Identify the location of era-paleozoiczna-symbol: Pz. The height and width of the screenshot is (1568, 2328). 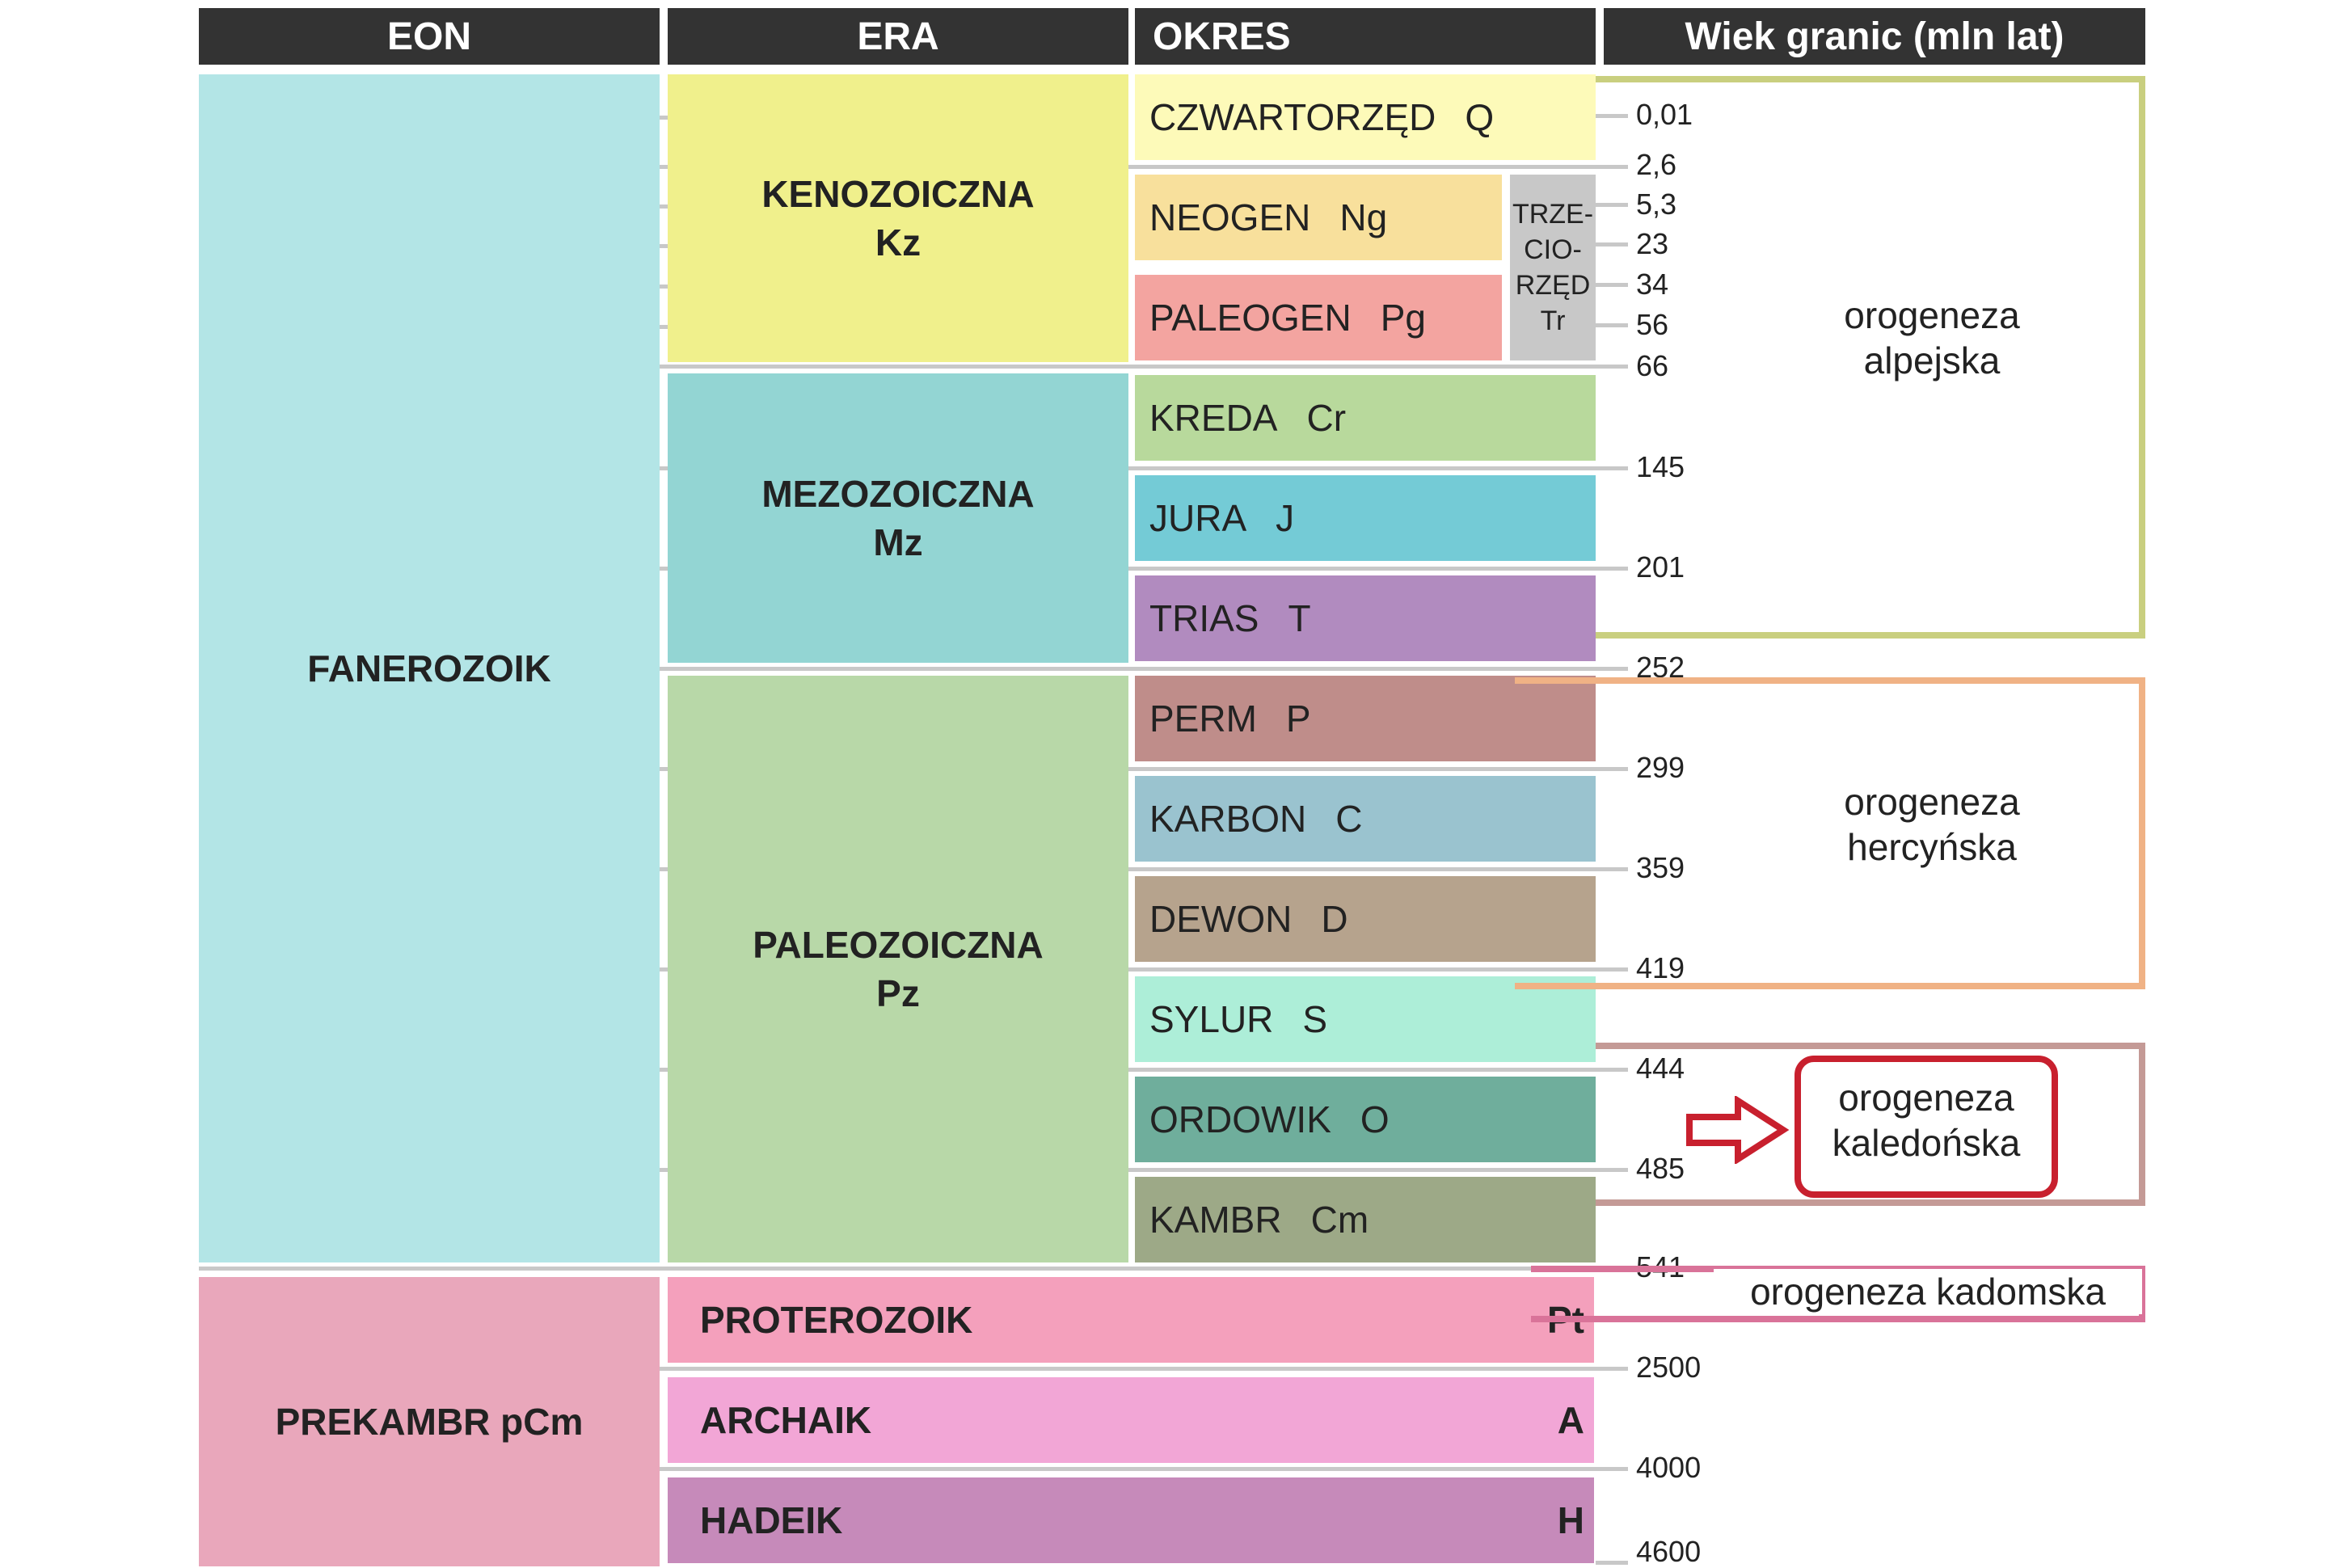
(898, 993).